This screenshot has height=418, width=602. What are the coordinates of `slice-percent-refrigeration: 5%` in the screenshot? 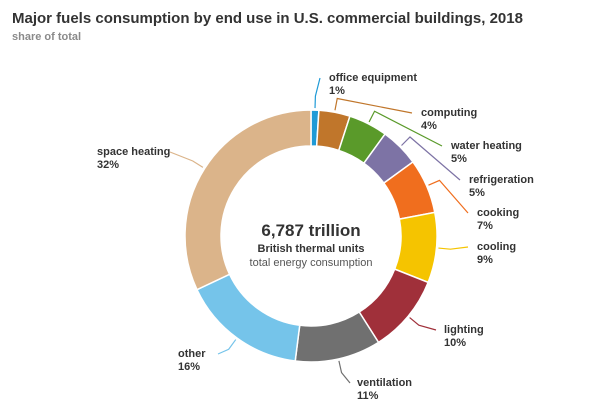 It's located at (477, 193).